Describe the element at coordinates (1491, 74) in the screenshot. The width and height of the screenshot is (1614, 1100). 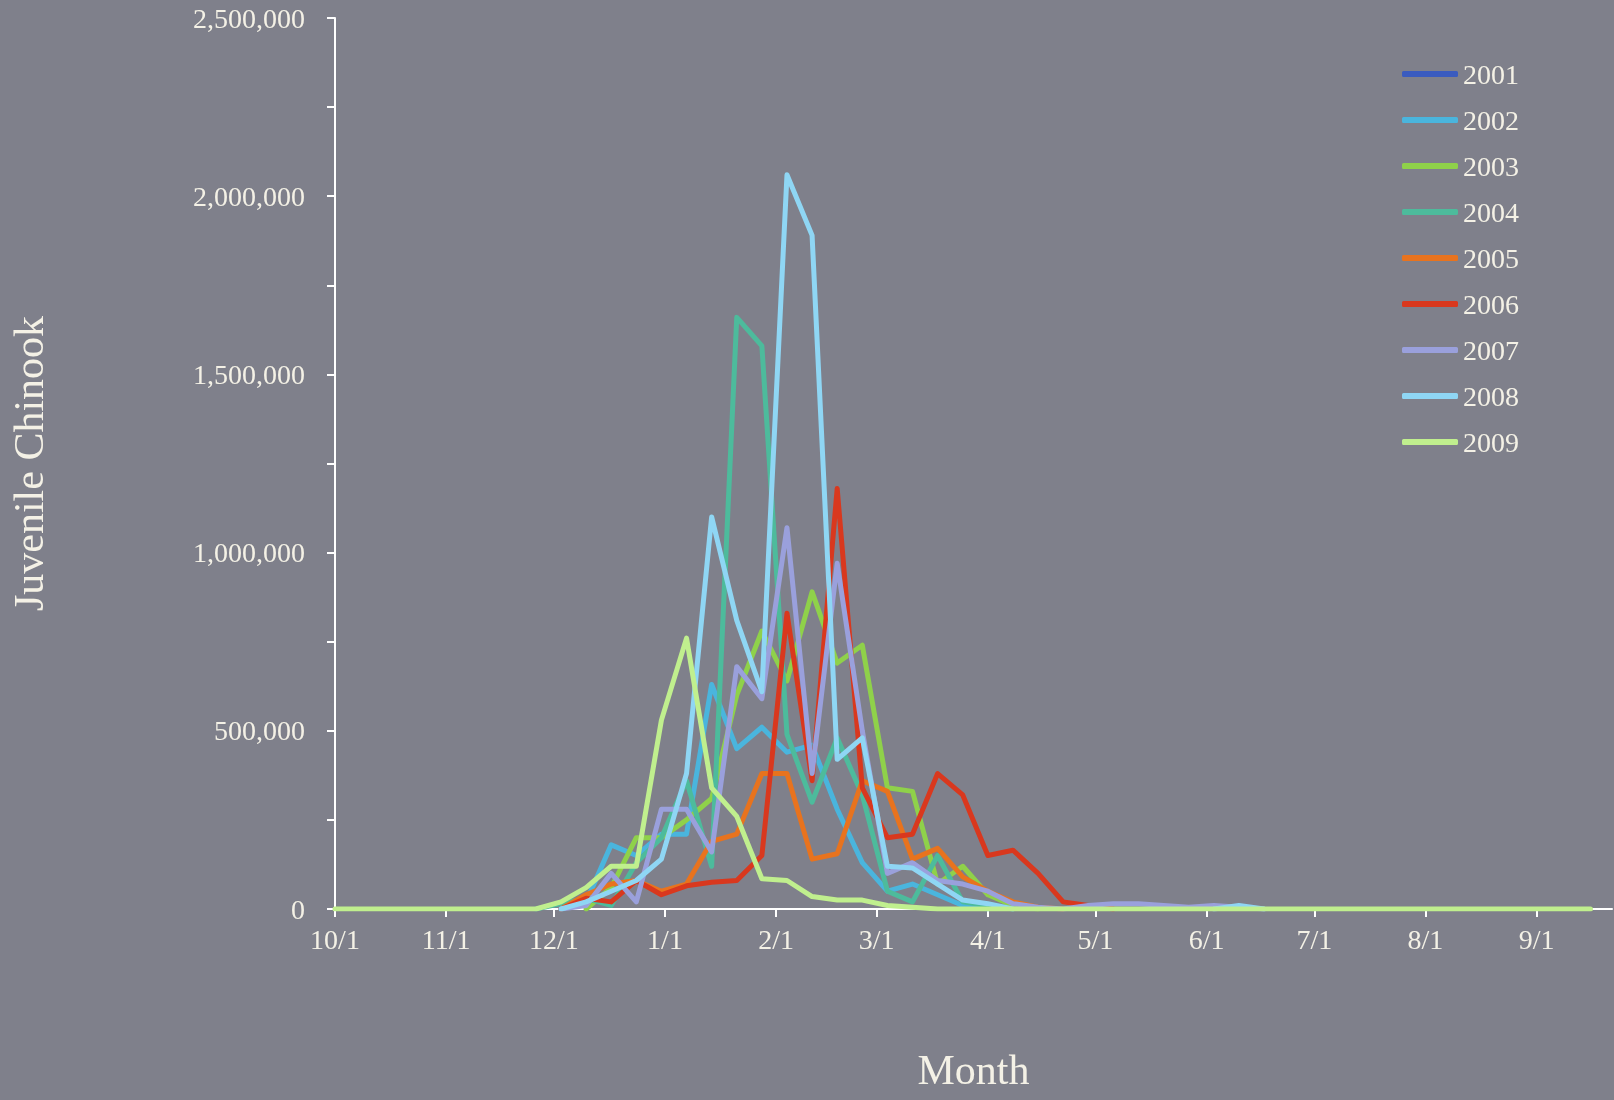
I see `legend-label: 2001` at that location.